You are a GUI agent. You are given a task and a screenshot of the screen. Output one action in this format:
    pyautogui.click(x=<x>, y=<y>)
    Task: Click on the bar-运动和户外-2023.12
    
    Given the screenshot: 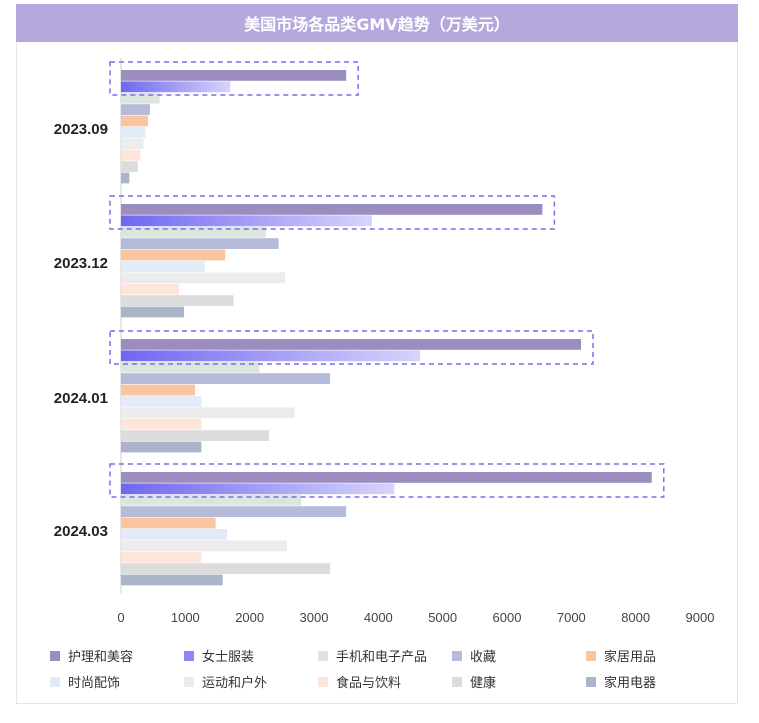 What is the action you would take?
    pyautogui.click(x=203, y=278)
    